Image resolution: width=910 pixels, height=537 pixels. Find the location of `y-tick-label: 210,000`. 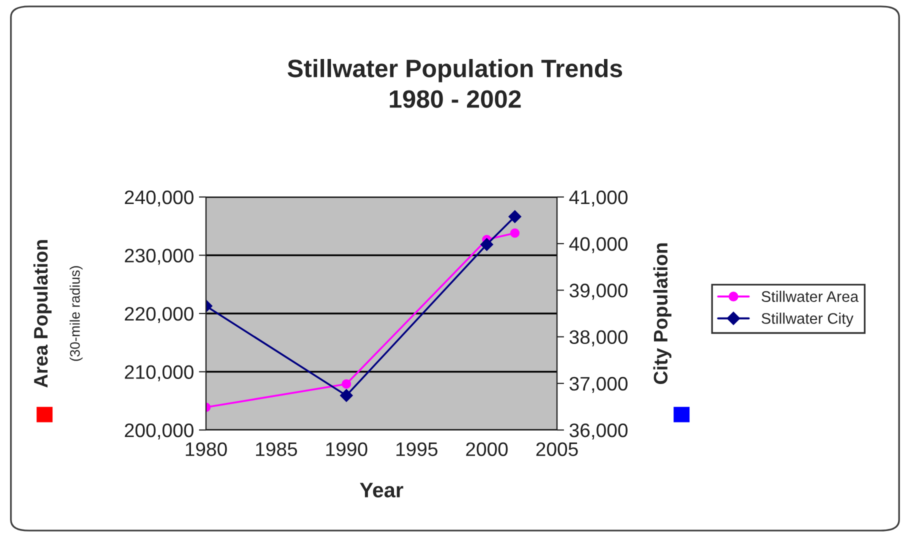

y-tick-label: 210,000 is located at coordinates (159, 373).